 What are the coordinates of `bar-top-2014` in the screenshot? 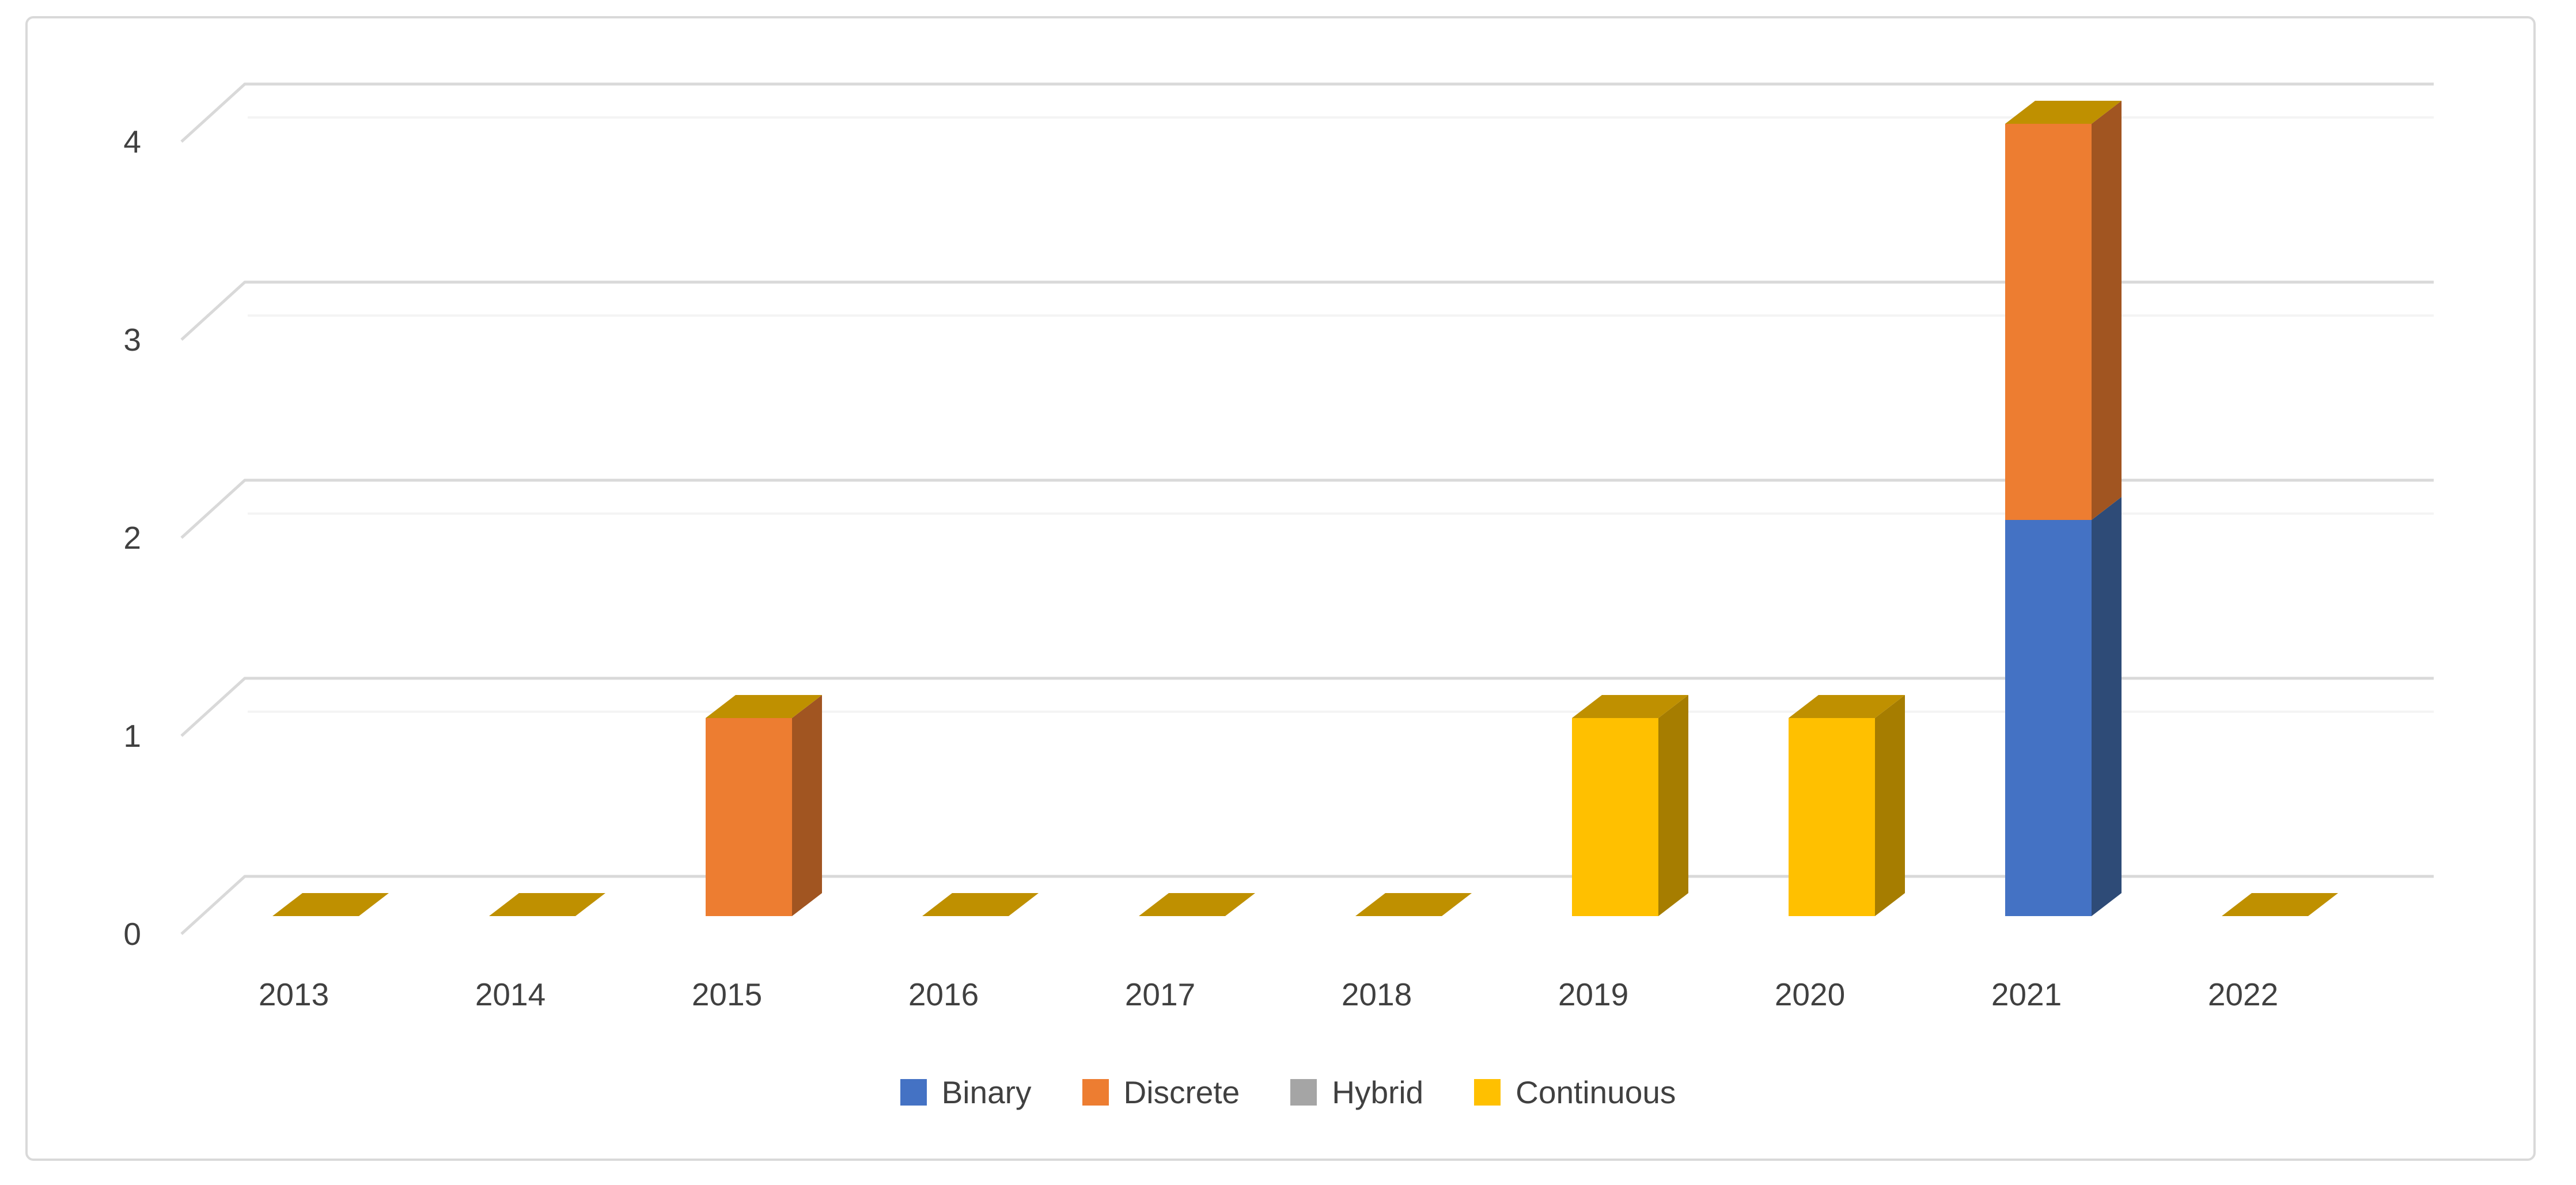 It's located at (547, 904).